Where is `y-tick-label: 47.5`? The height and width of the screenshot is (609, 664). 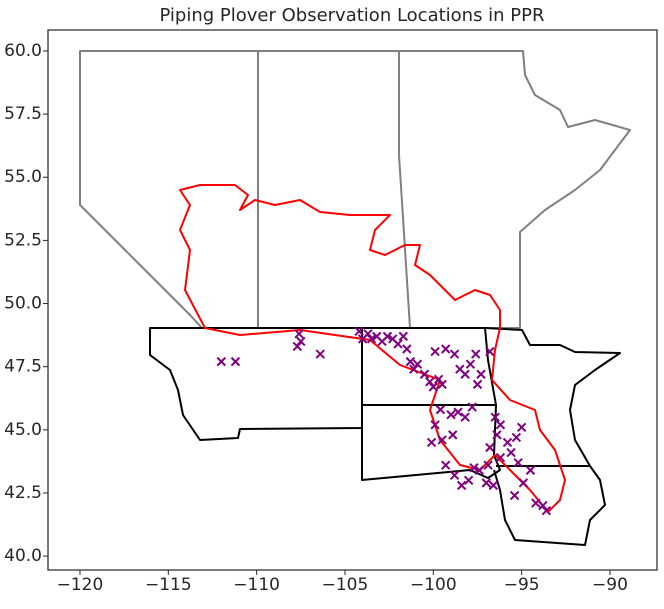
y-tick-label: 47.5 is located at coordinates (23, 367).